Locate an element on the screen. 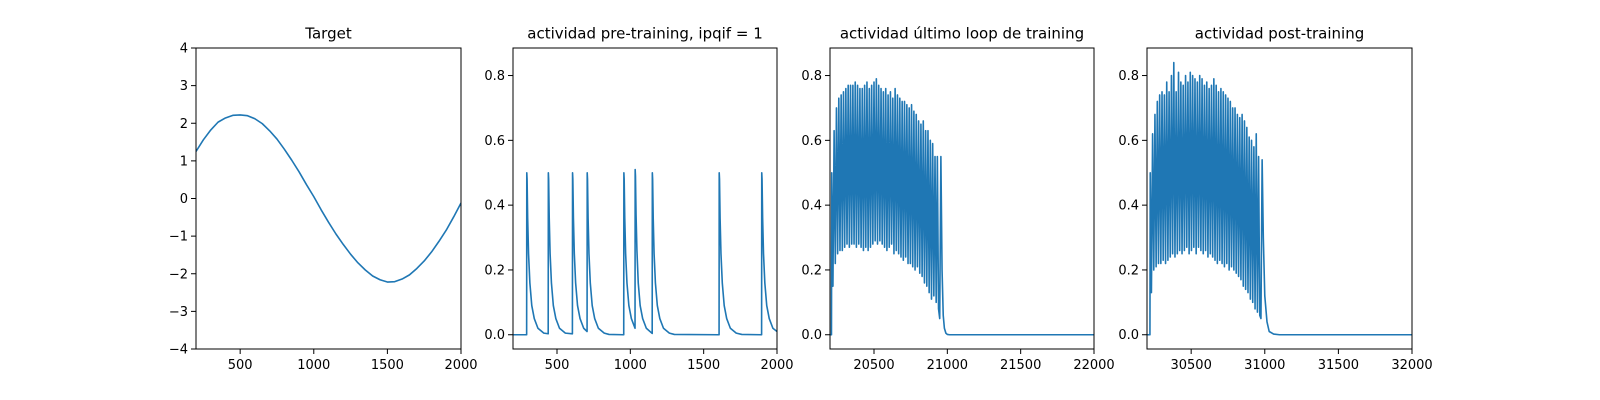  y-tick-label: 3 is located at coordinates (184, 86).